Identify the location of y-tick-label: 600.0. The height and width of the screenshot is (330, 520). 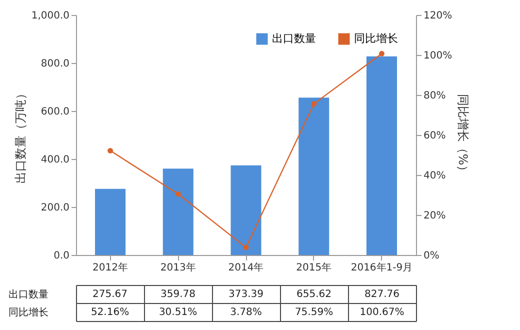
(55, 112).